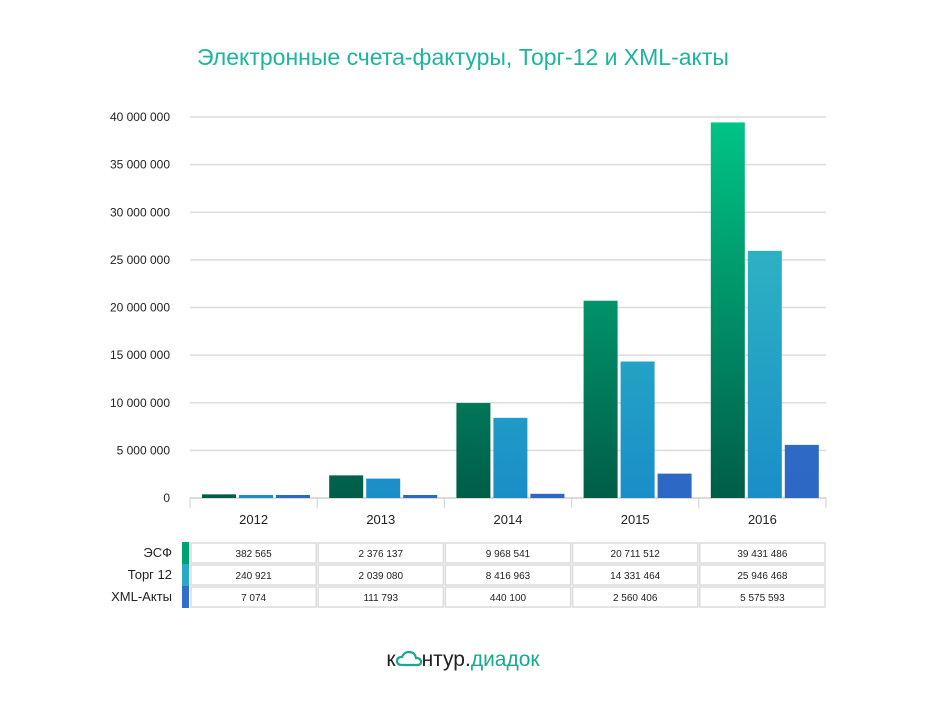 The image size is (926, 706). I want to click on data-label: 2 039 080, so click(381, 576).